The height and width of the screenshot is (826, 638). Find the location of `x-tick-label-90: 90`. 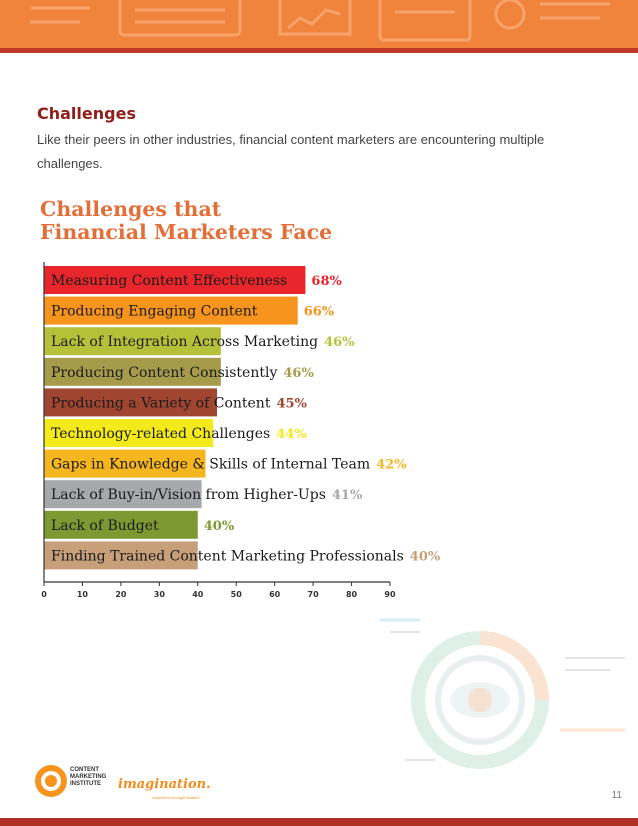

x-tick-label-90: 90 is located at coordinates (390, 594).